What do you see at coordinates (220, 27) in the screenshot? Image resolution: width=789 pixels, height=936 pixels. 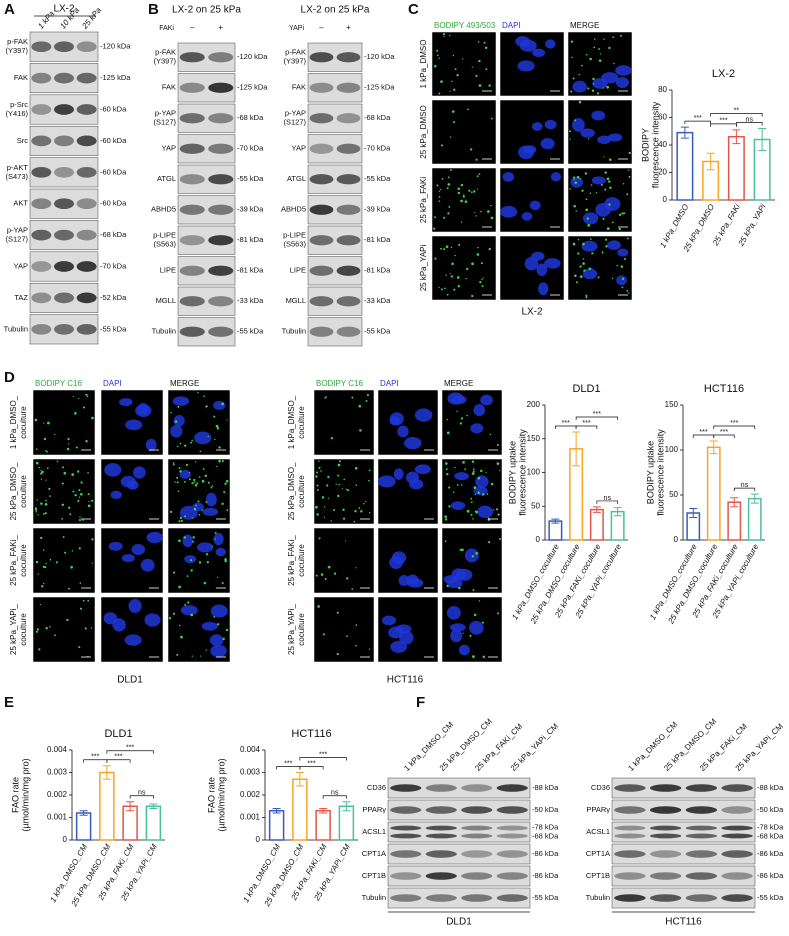 I see `lane-label: +` at bounding box center [220, 27].